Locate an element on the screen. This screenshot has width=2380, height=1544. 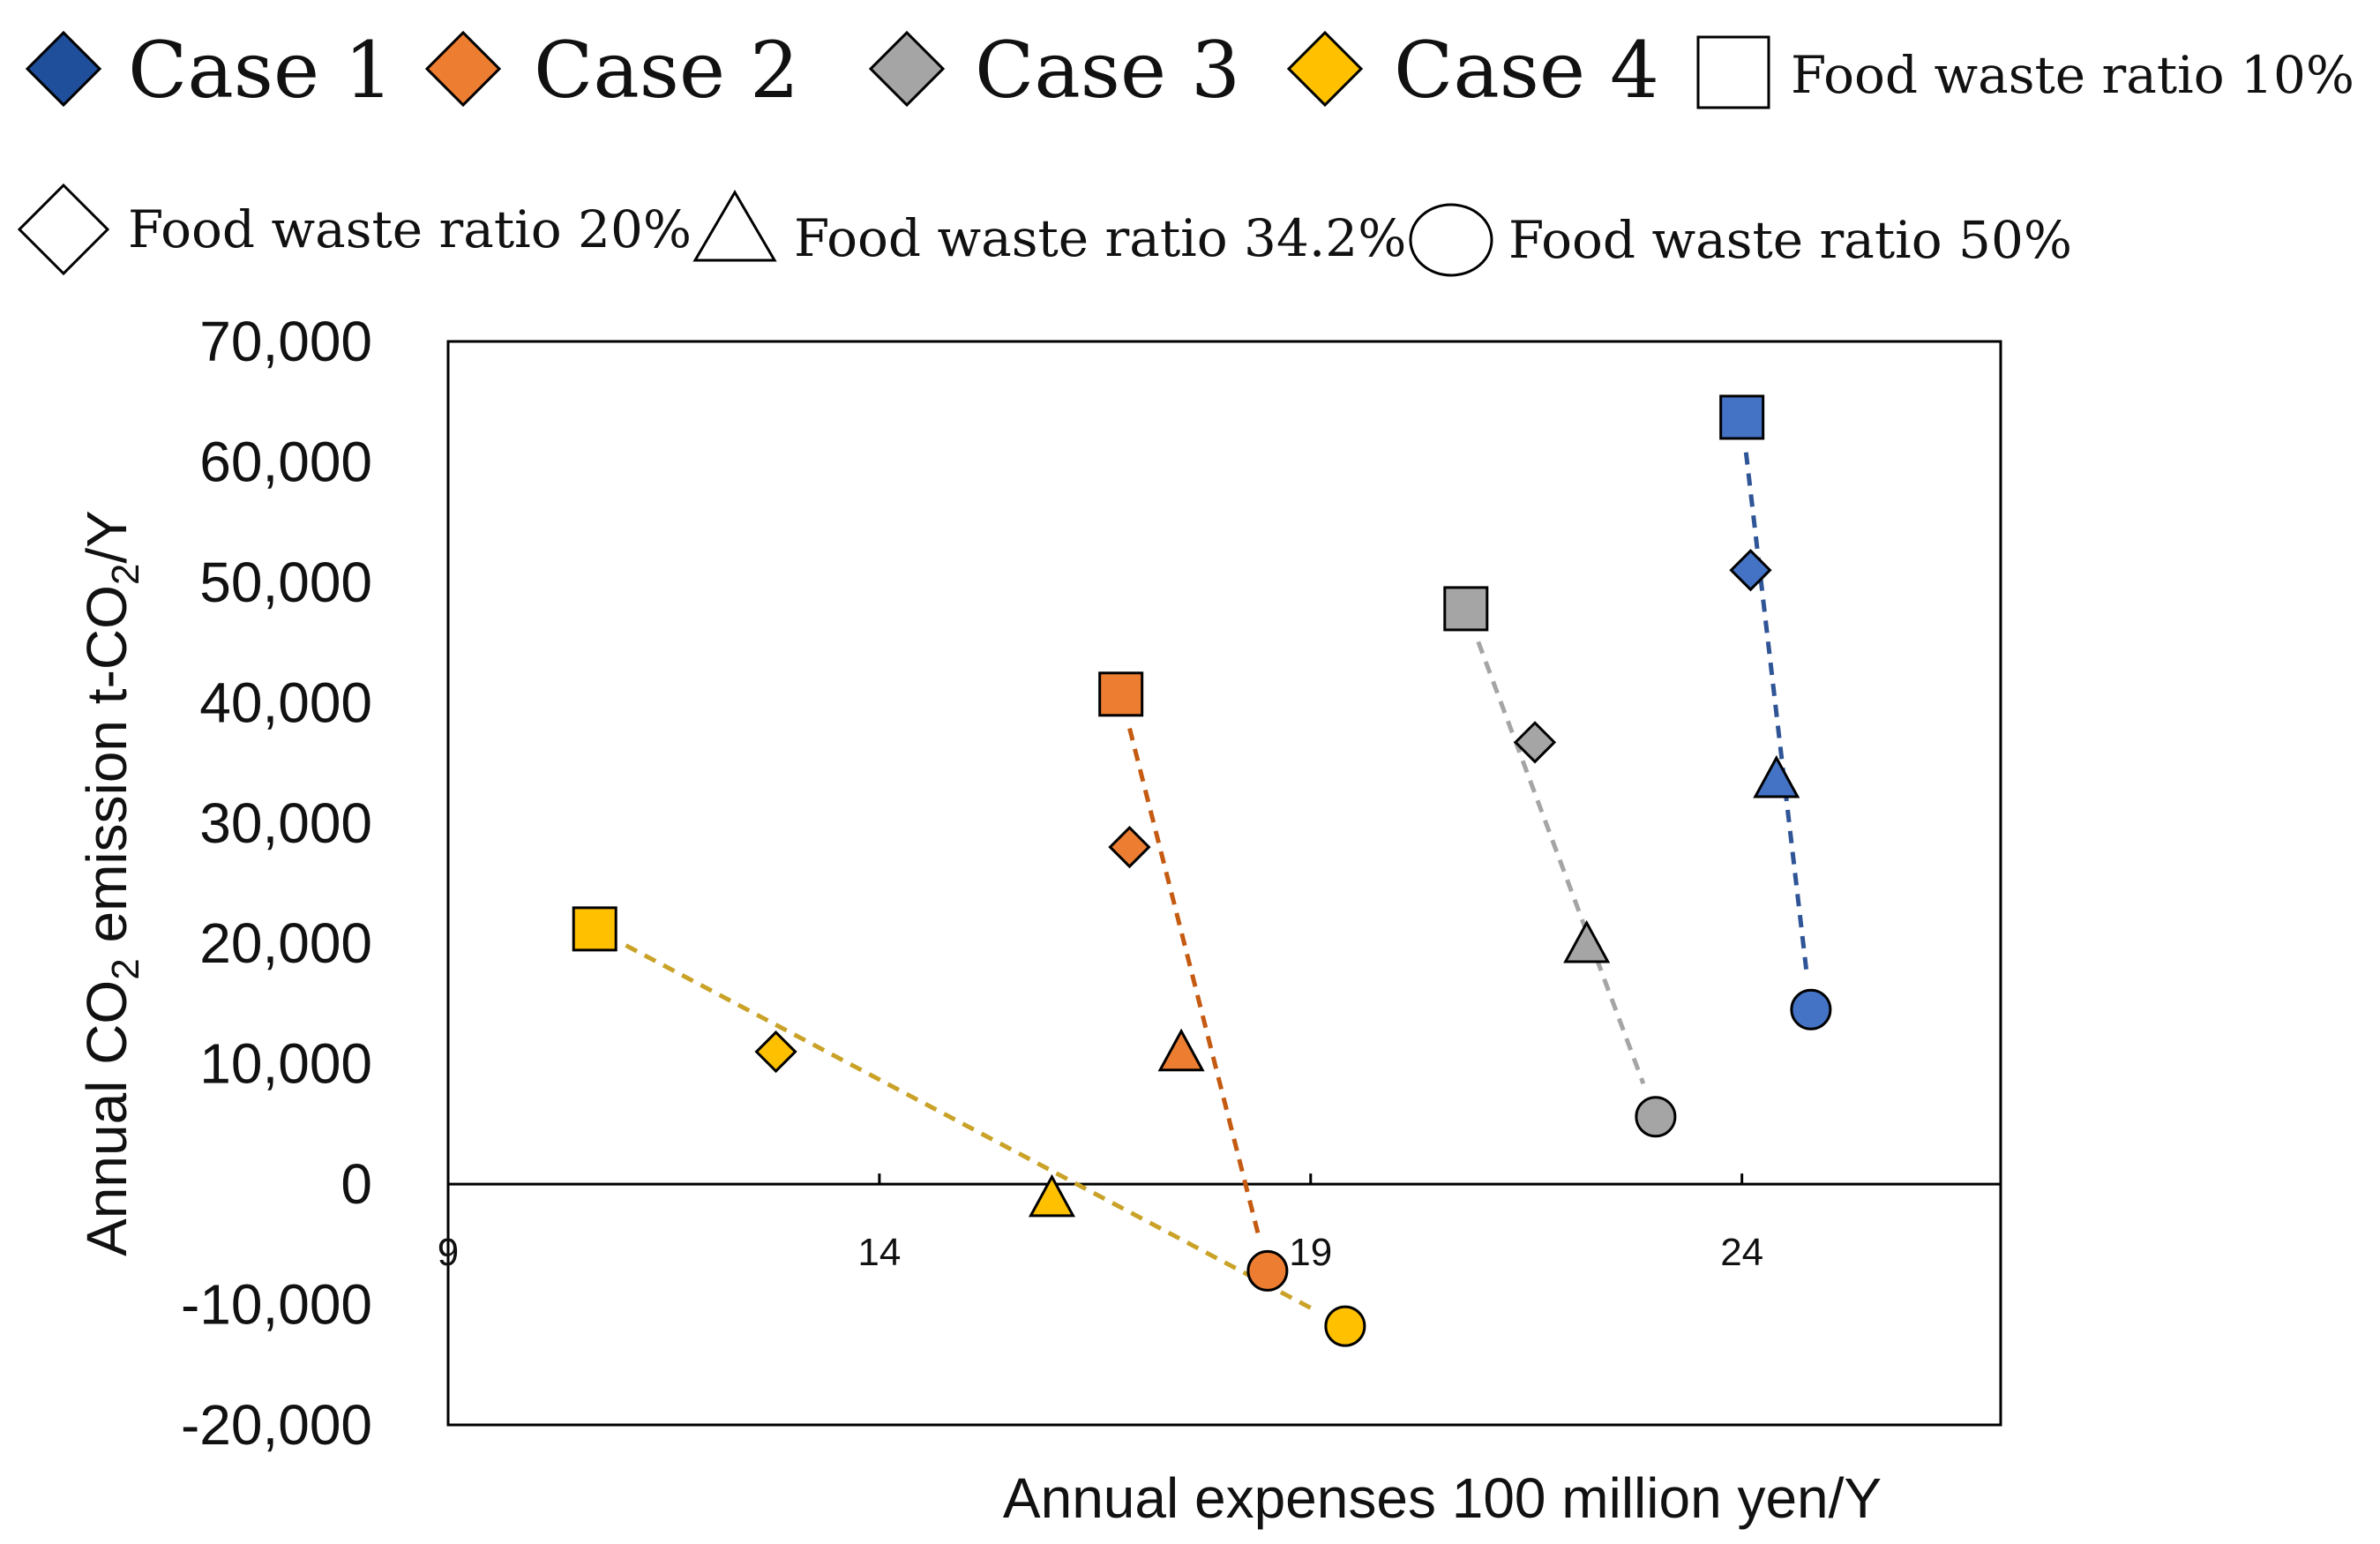
legend-item-ratio-50: Food waste ratio 50% is located at coordinates (1740, 240).